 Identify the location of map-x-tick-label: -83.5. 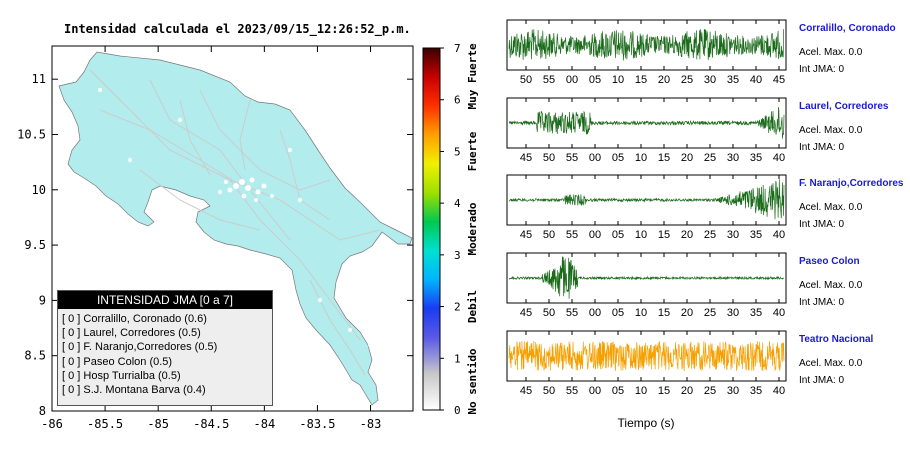
(317, 424).